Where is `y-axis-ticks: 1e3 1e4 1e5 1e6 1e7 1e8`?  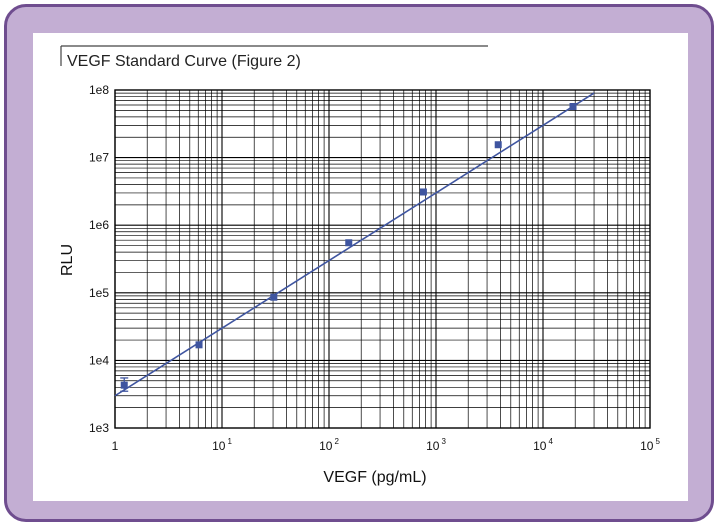 y-axis-ticks: 1e3 1e4 1e5 1e6 1e7 1e8 is located at coordinates (99, 259).